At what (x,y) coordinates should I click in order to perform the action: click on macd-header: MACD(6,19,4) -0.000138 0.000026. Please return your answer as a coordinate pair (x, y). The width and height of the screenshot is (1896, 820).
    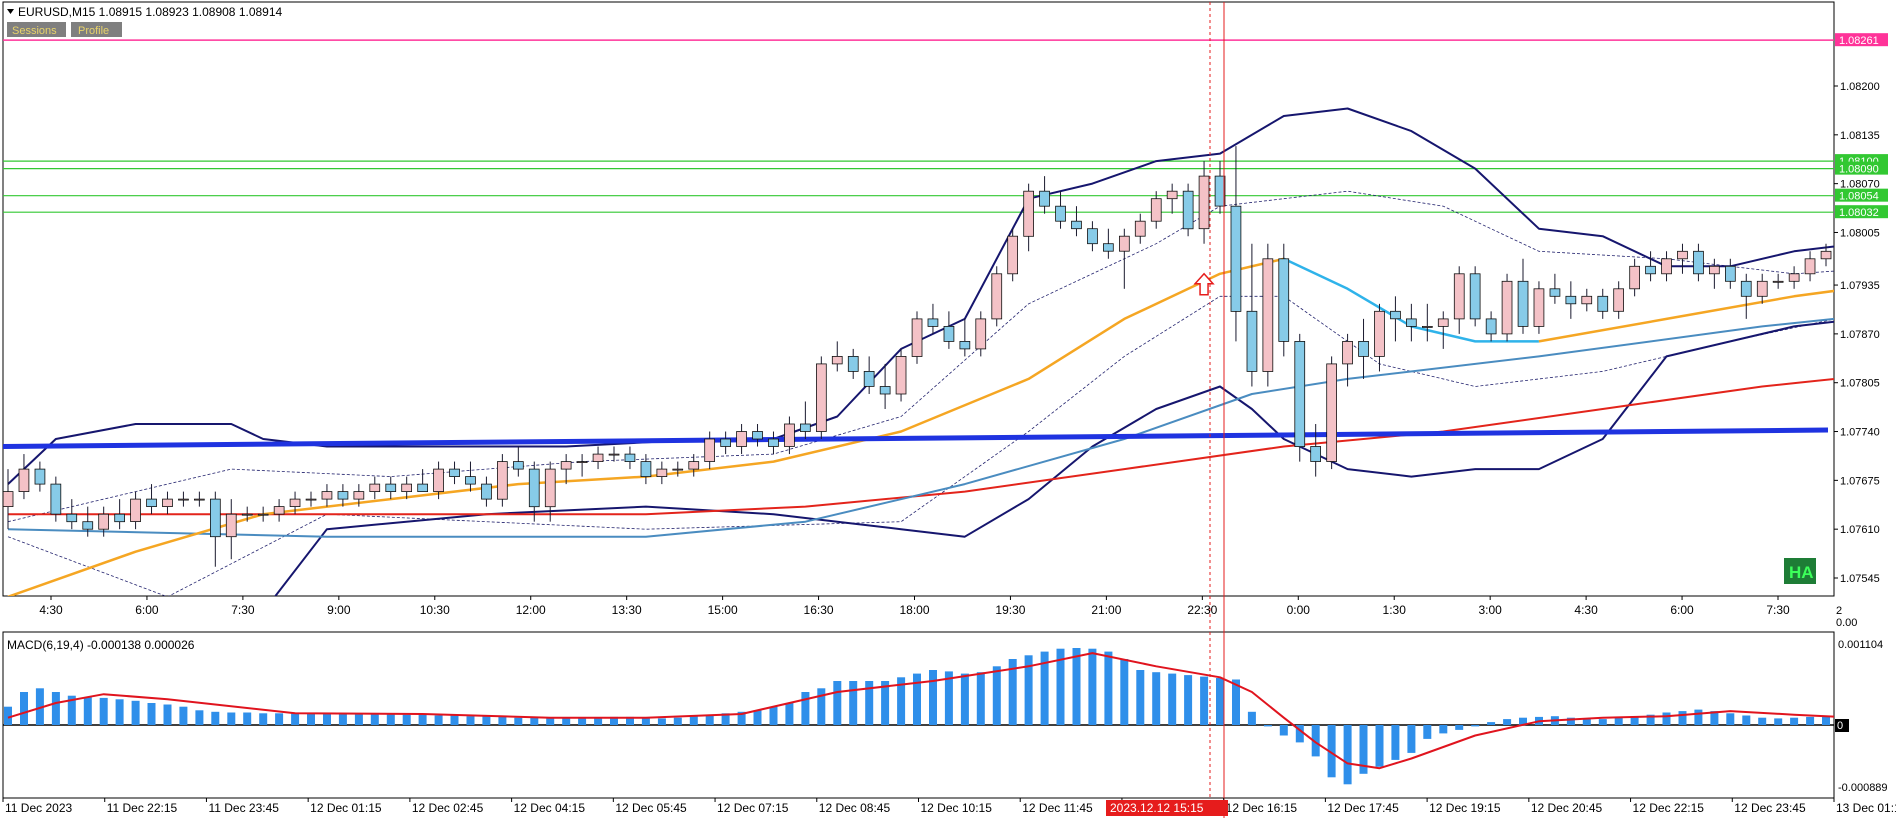
    Looking at the image, I should click on (101, 645).